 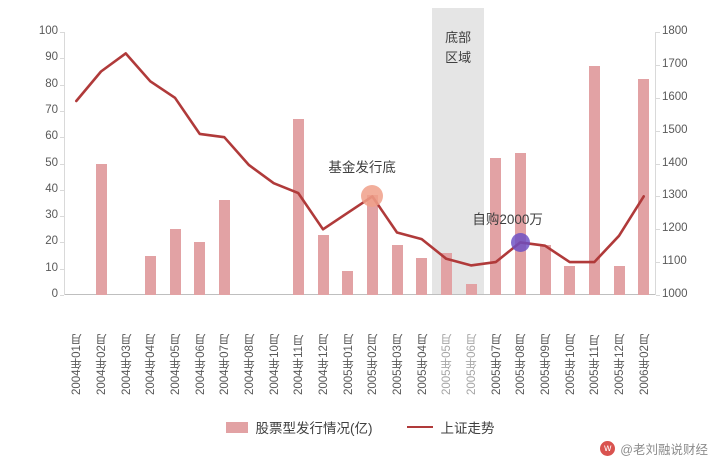 What do you see at coordinates (675, 294) in the screenshot?
I see `y-axis-right-tick: 1000` at bounding box center [675, 294].